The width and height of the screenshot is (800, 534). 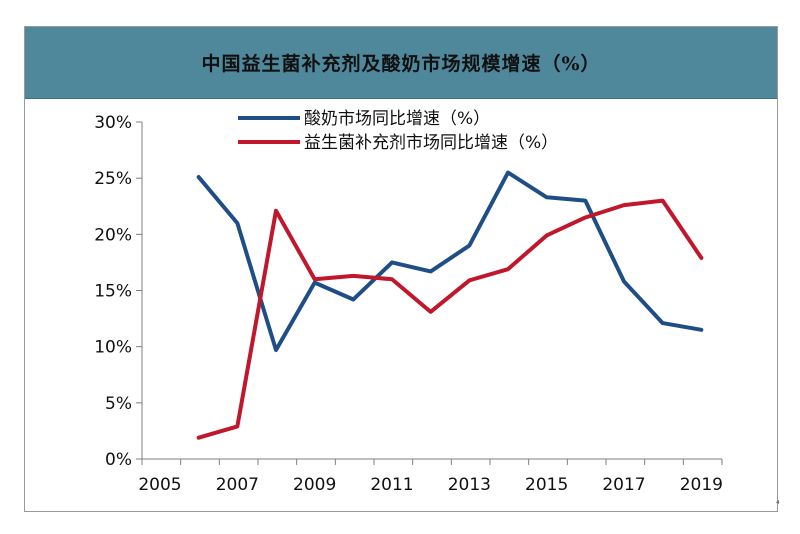 What do you see at coordinates (113, 292) in the screenshot?
I see `y-tick-label: 15%` at bounding box center [113, 292].